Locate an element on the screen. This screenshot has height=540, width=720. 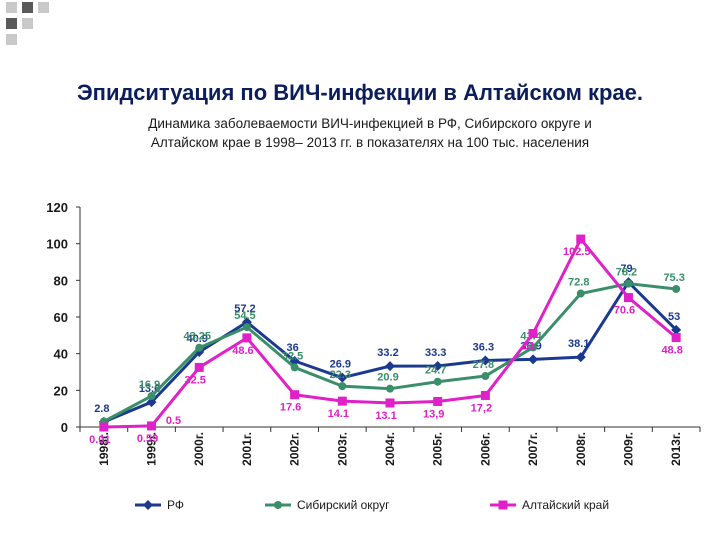
data-label-s3: 32.5 is located at coordinates (195, 380).